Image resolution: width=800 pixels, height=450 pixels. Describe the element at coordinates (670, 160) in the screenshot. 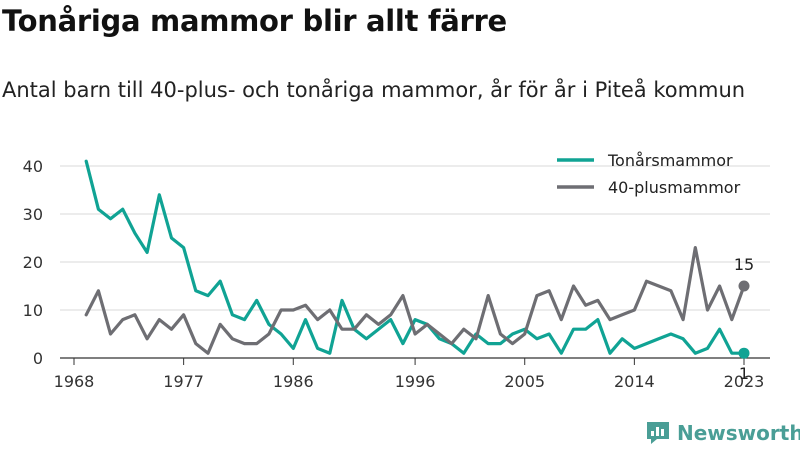

I see `legend-label: Tonårsmammor` at that location.